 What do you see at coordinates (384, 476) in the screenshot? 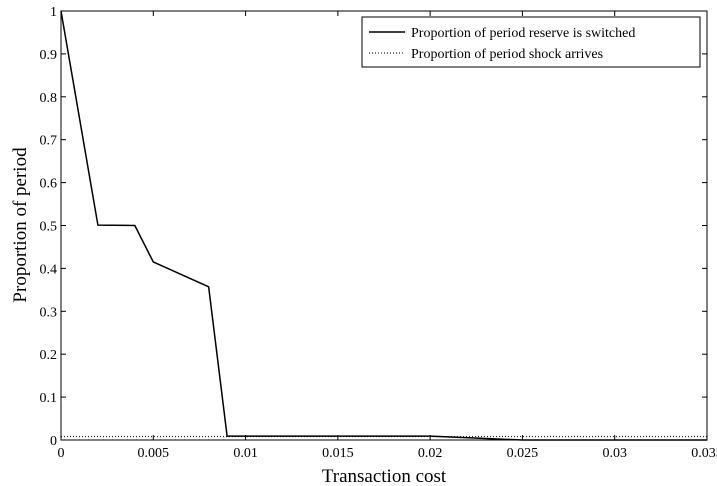
I see `x-axis-label: Transaction cost` at bounding box center [384, 476].